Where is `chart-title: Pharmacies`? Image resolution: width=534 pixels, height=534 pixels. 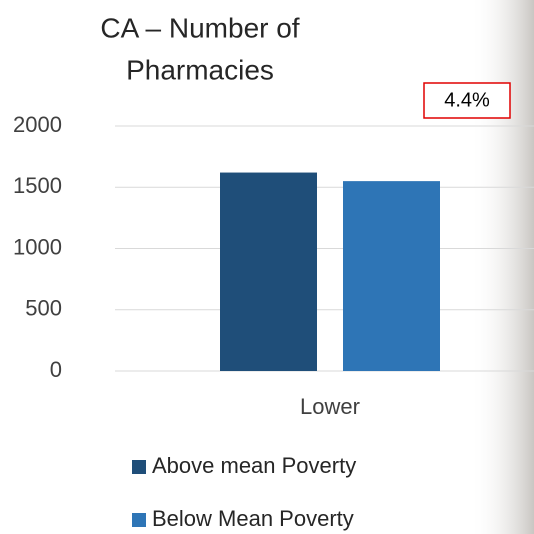 chart-title: Pharmacies is located at coordinates (200, 69).